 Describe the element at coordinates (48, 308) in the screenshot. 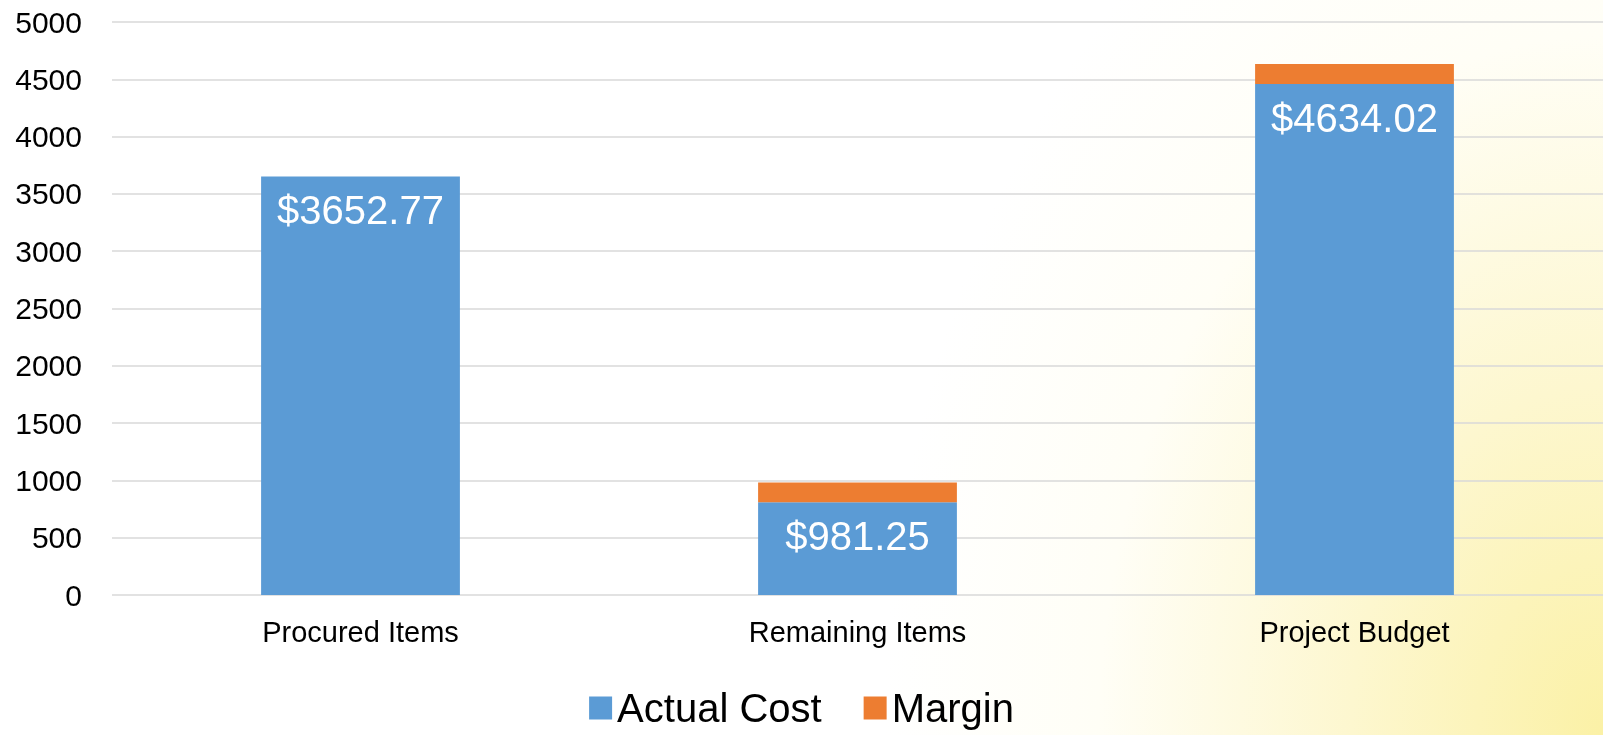

I see `y-tick-label: 2500` at that location.